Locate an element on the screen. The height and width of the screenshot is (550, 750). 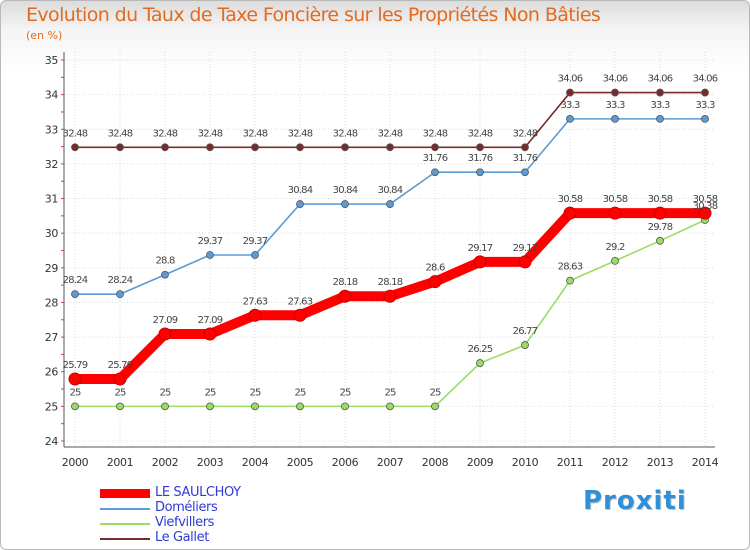
y-tick-label: 34 is located at coordinates (52, 95).